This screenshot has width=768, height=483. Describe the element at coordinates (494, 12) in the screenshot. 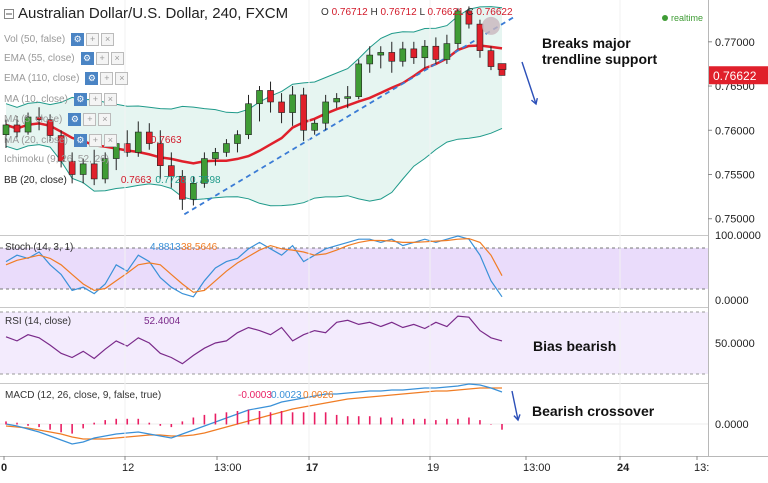

I see `ohlc-close-value: 0.76622` at that location.